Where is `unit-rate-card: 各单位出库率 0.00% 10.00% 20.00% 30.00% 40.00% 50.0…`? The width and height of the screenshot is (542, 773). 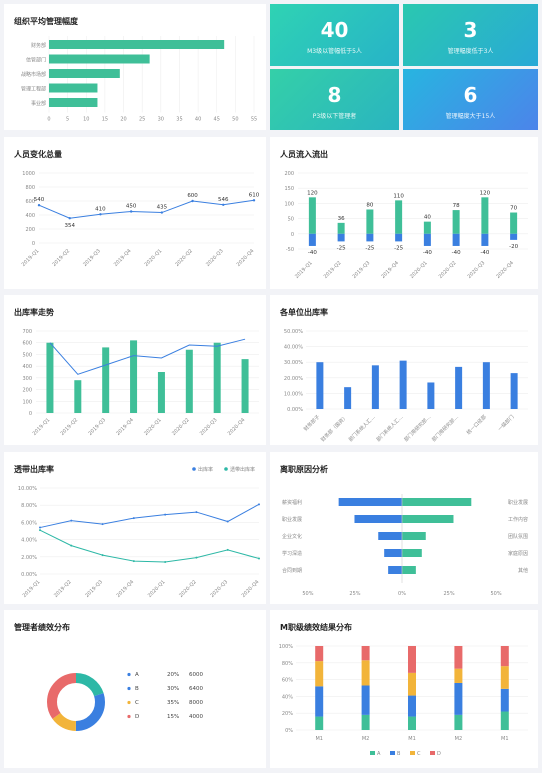
unit-rate-card: 各单位出库率 0.00% 10.00% 20.00% 30.00% 40.00% 50.0… is located at coordinates (404, 370).